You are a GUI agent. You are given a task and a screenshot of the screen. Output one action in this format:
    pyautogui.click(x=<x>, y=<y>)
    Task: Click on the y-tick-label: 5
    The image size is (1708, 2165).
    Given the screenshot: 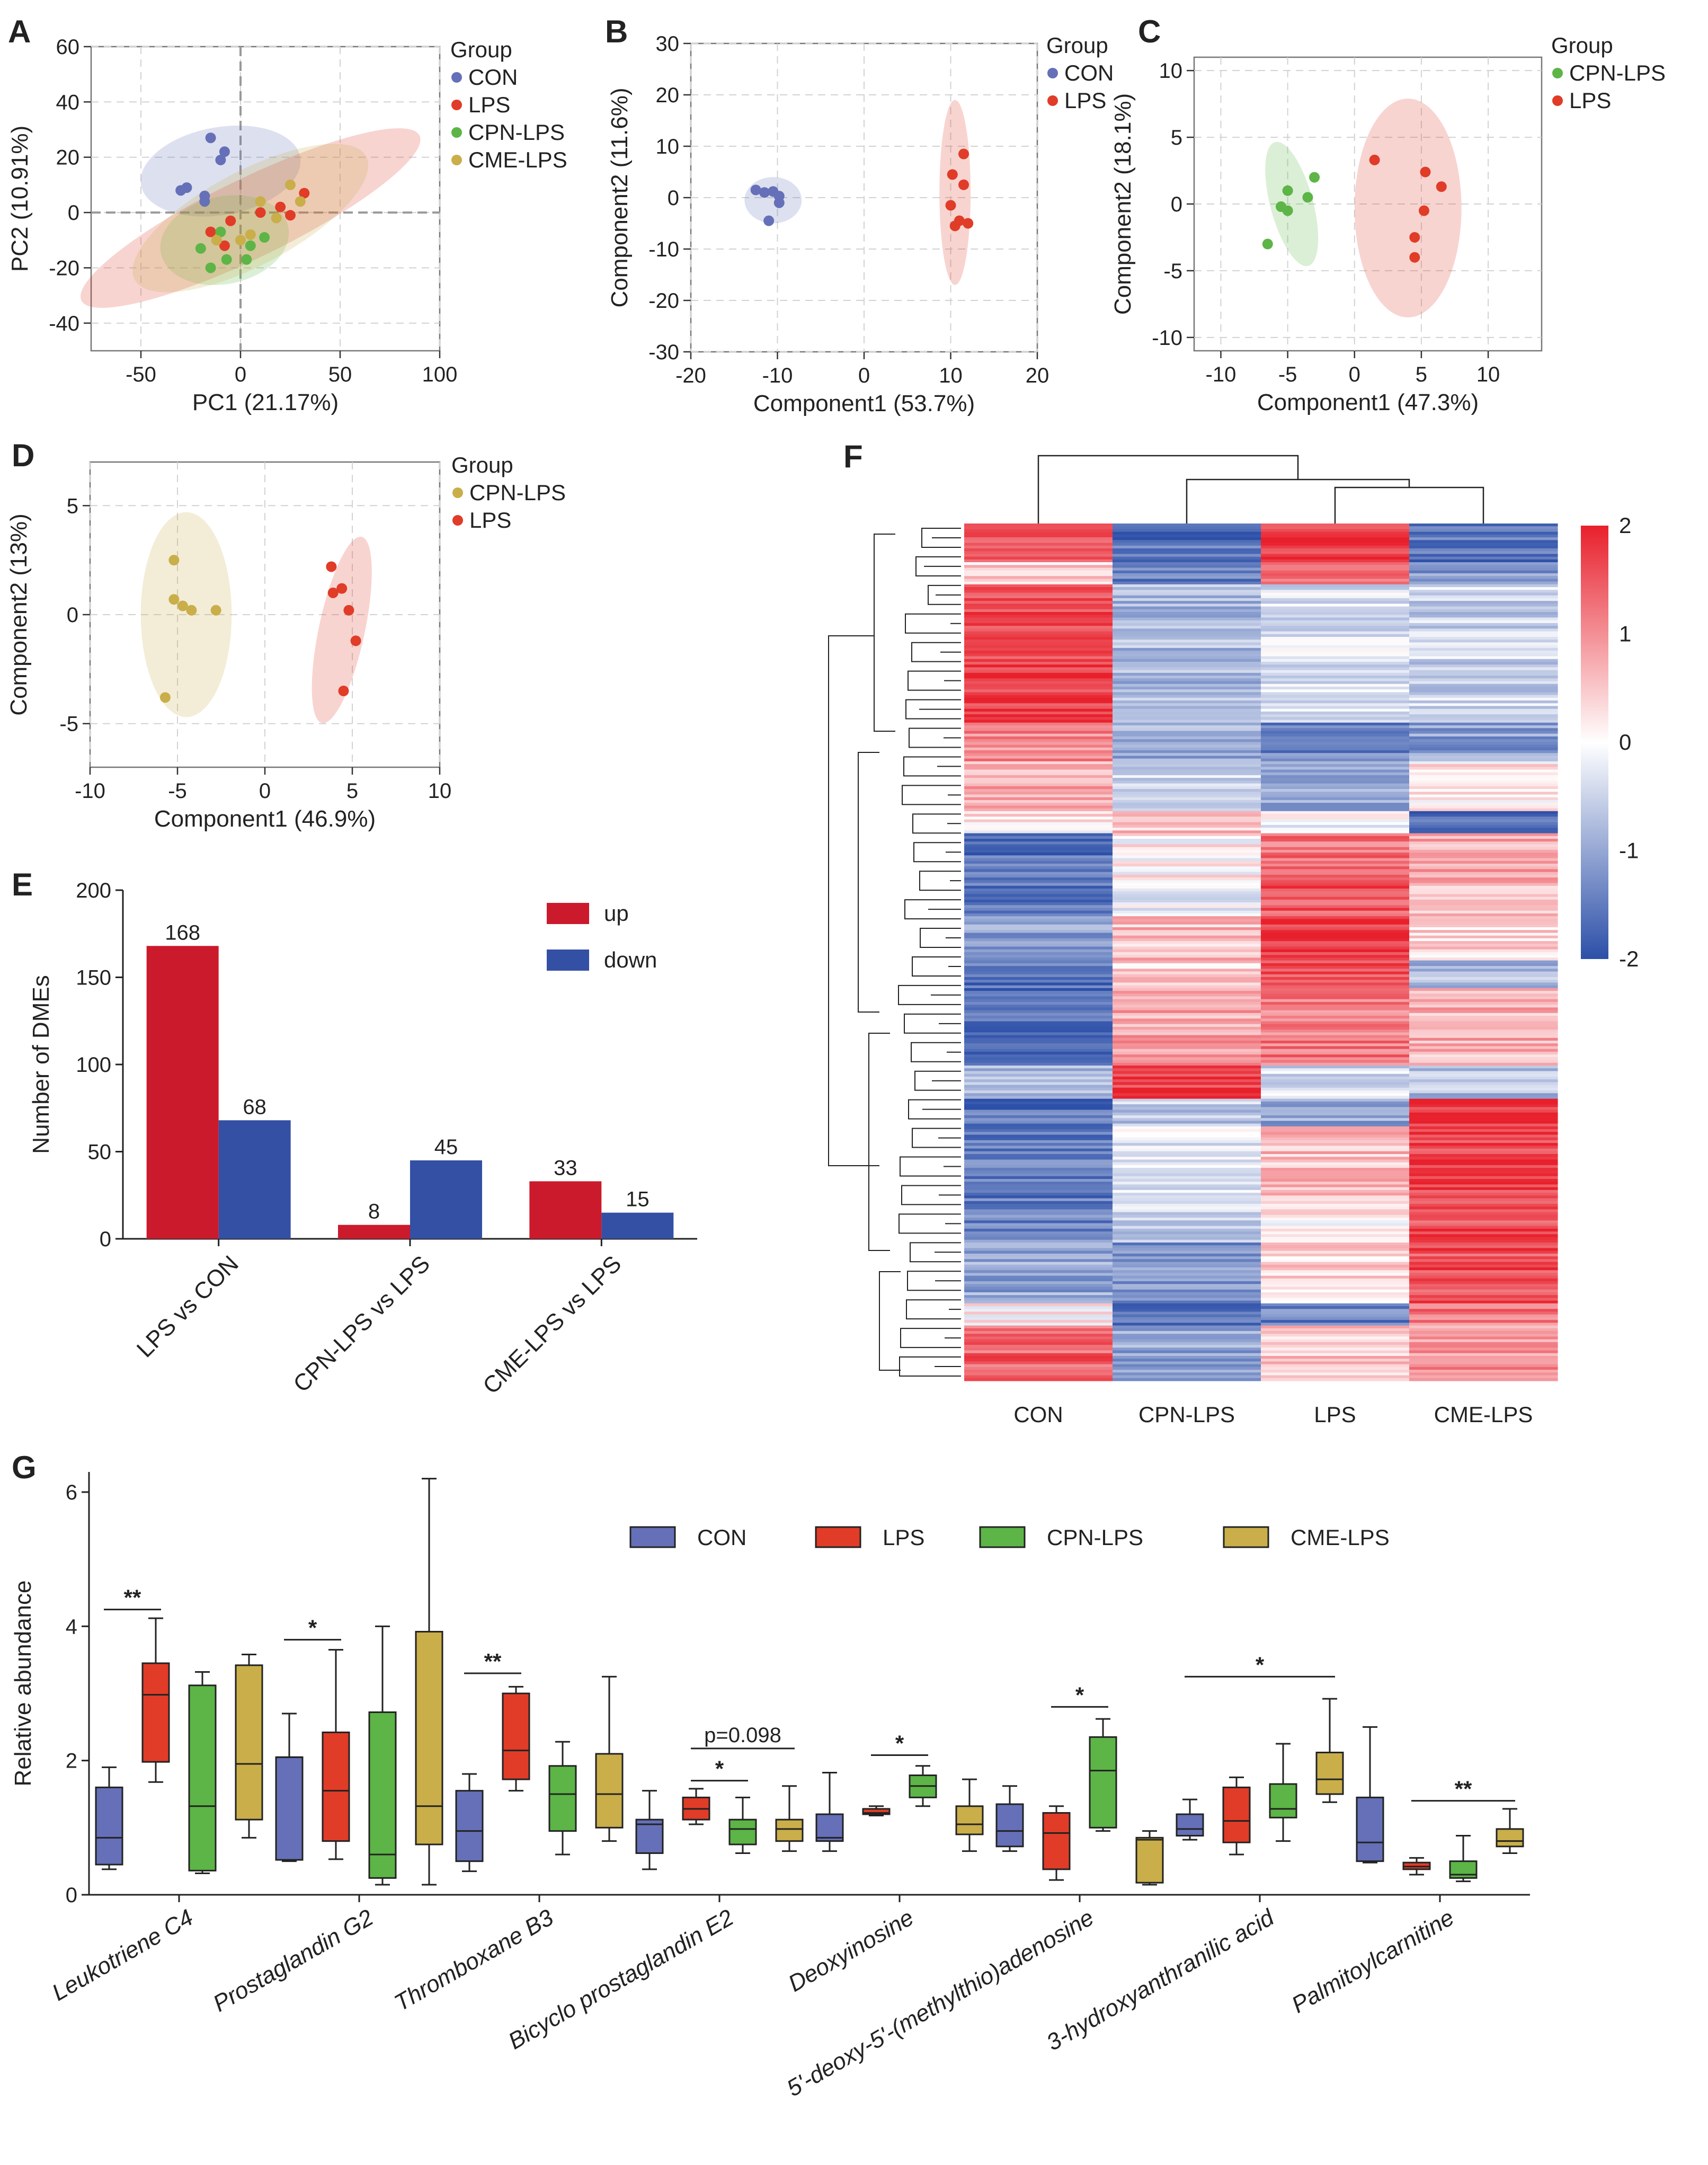 What is the action you would take?
    pyautogui.click(x=1176, y=137)
    